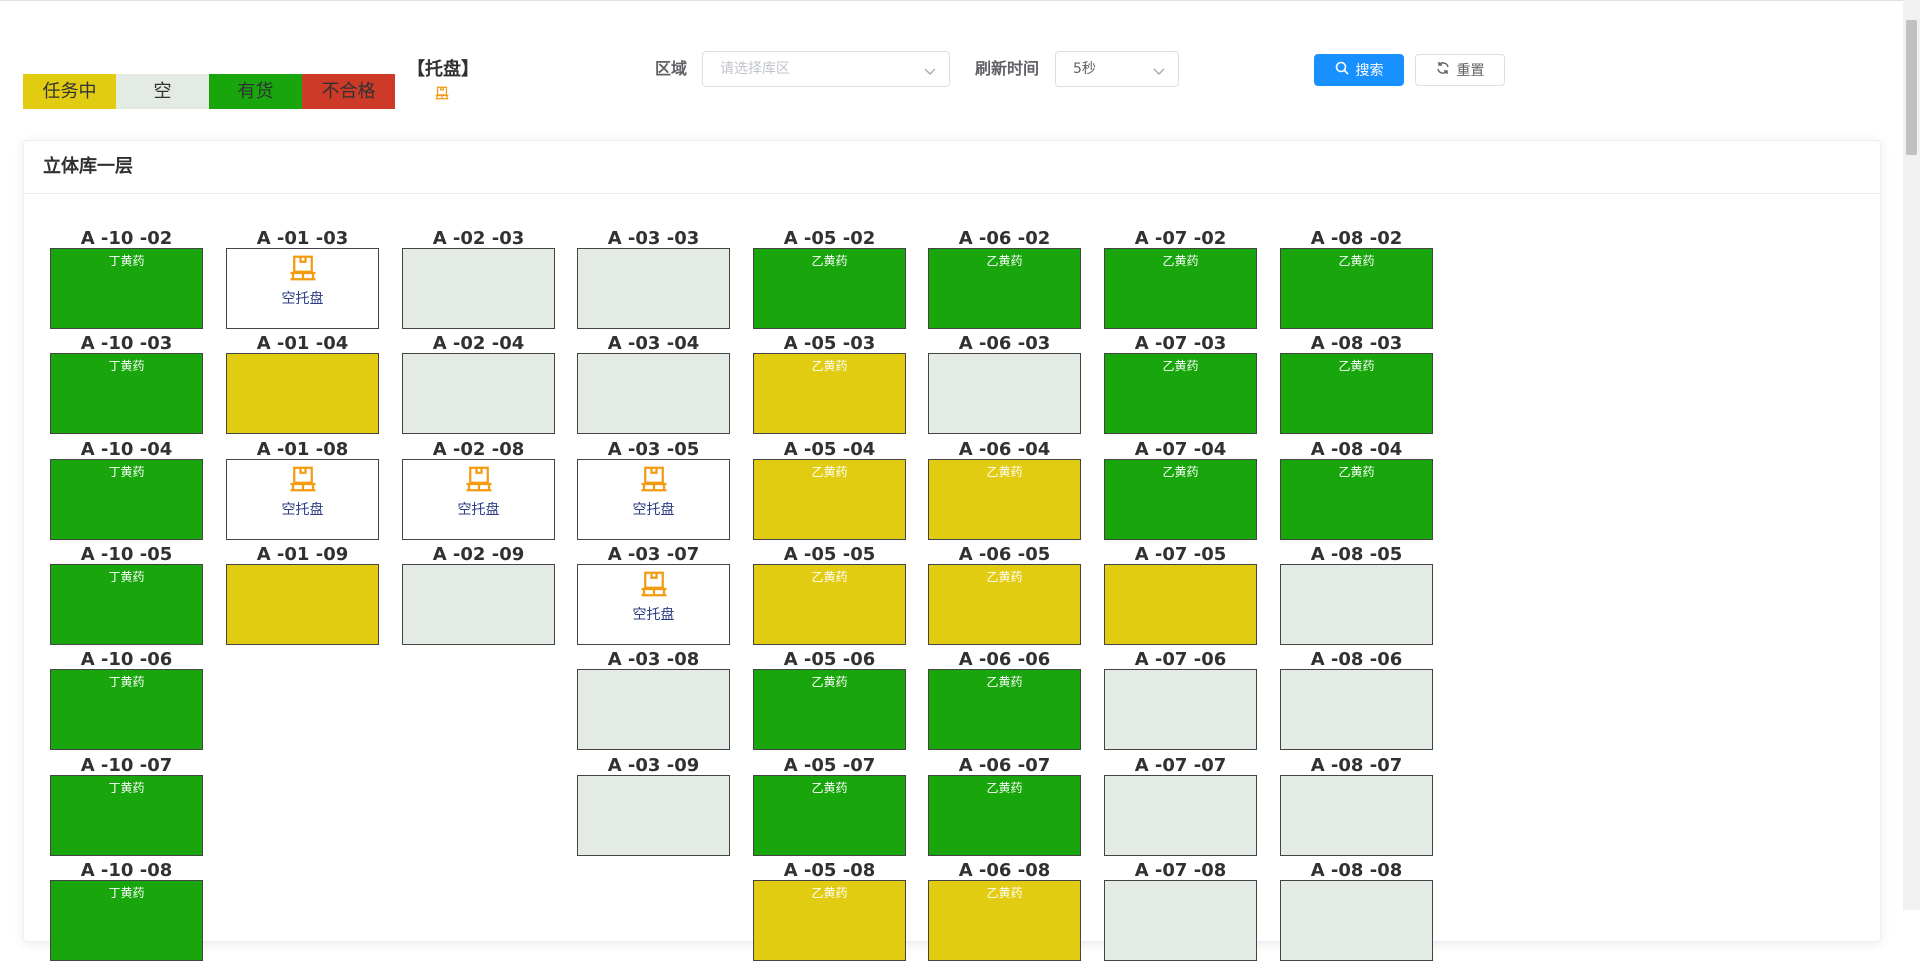 This screenshot has width=1920, height=961. I want to click on scrollbar-thumb, so click(1911, 87).